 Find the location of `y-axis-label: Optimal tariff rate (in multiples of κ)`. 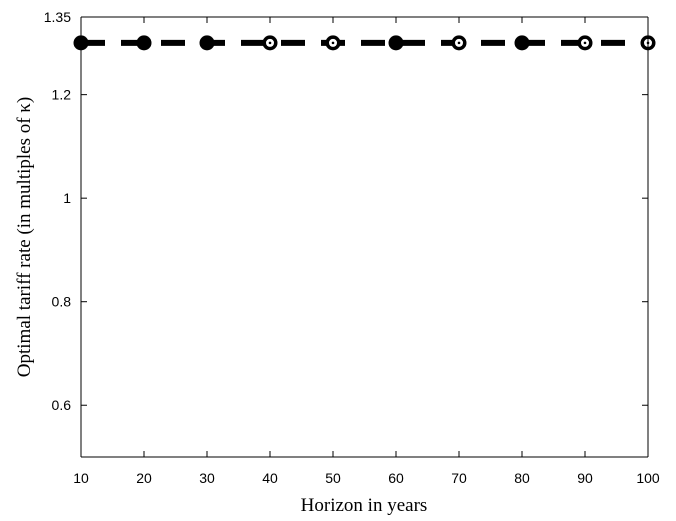

y-axis-label: Optimal tariff rate (in multiples of κ) is located at coordinates (24, 237).